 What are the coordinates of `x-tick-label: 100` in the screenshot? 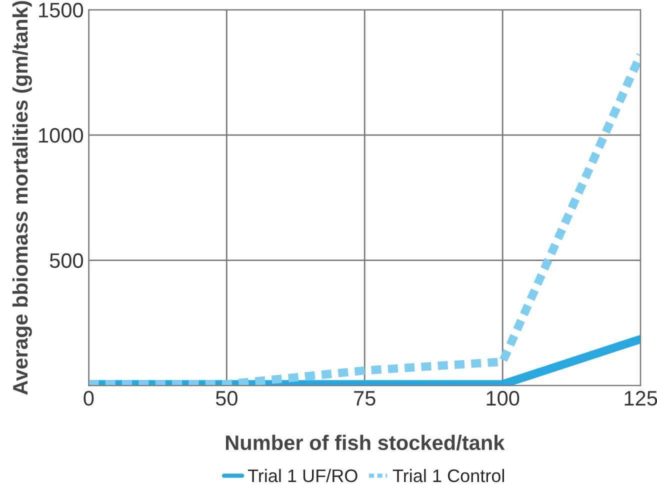 It's located at (503, 398).